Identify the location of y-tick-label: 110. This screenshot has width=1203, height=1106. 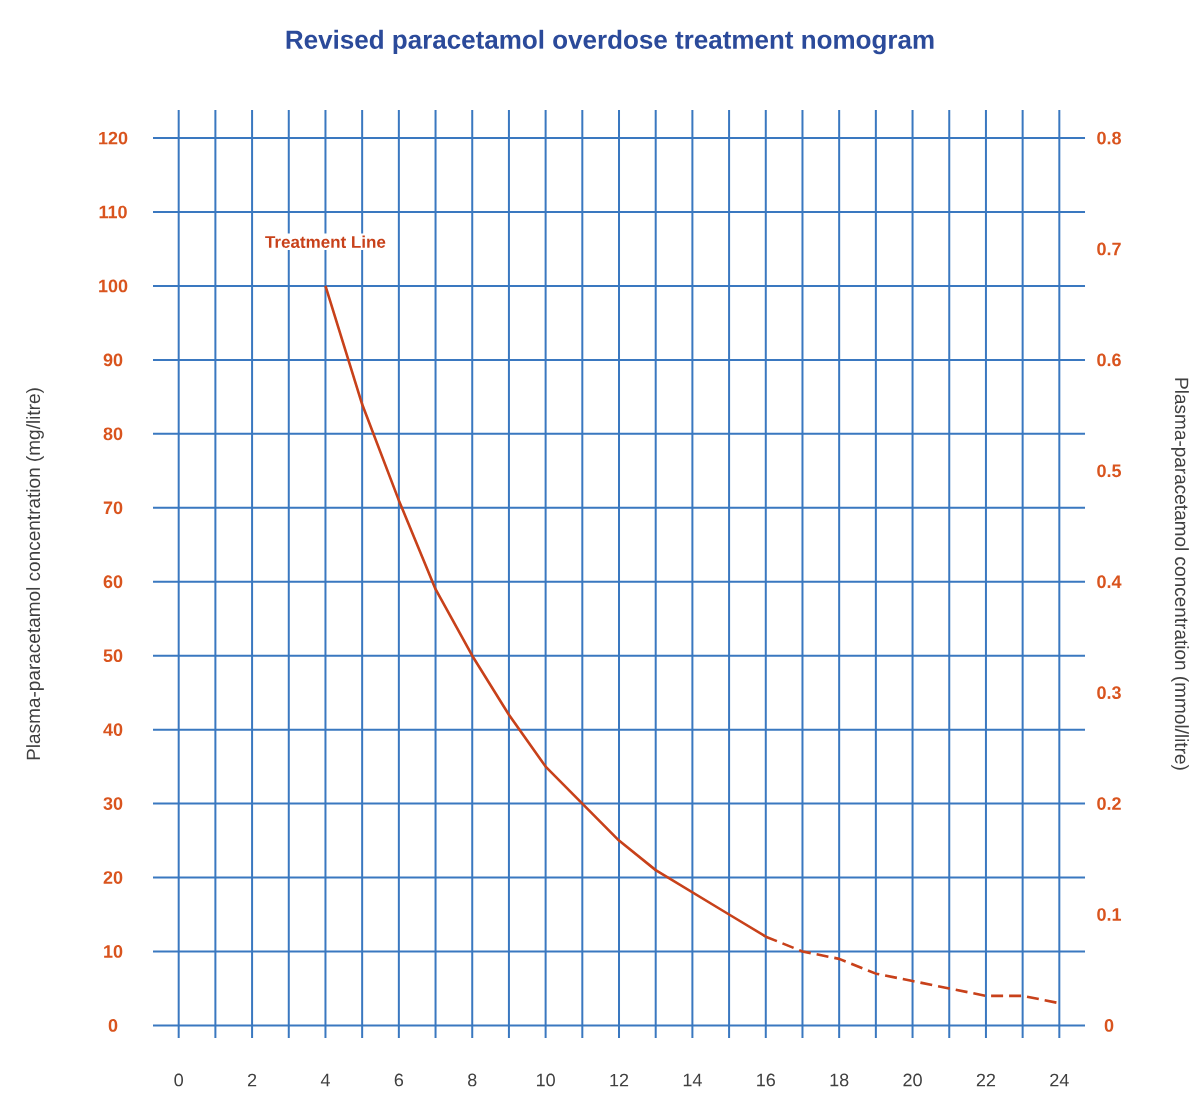
(113, 212).